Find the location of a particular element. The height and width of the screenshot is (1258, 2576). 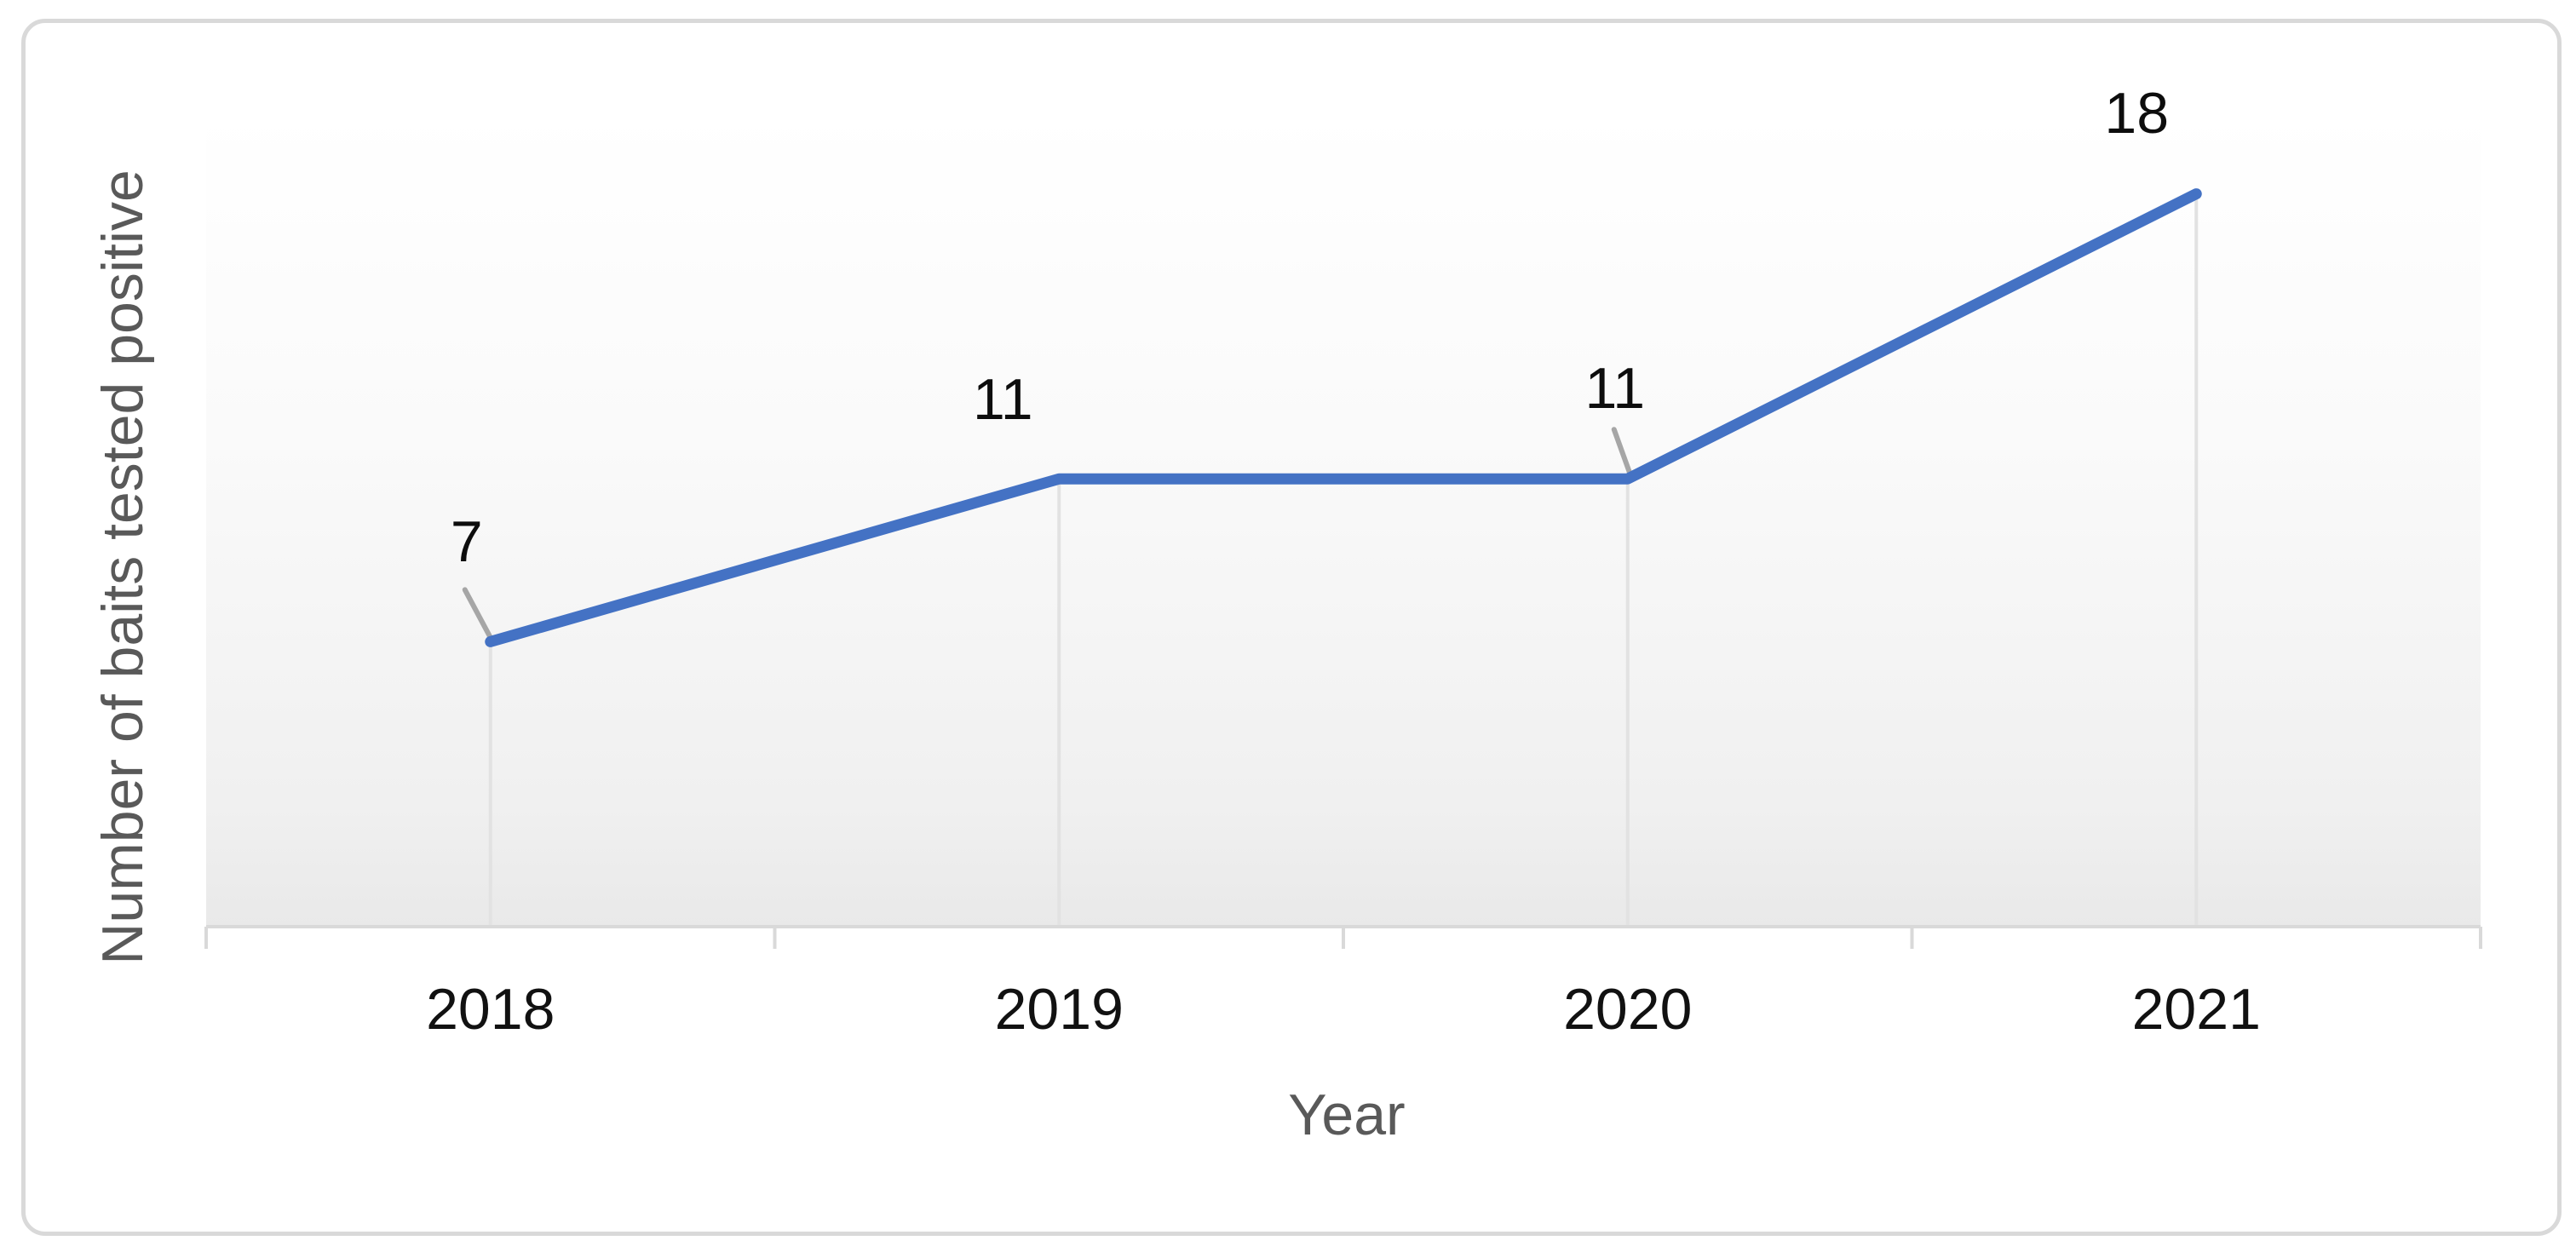

data-point-label: 18 is located at coordinates (2137, 113).